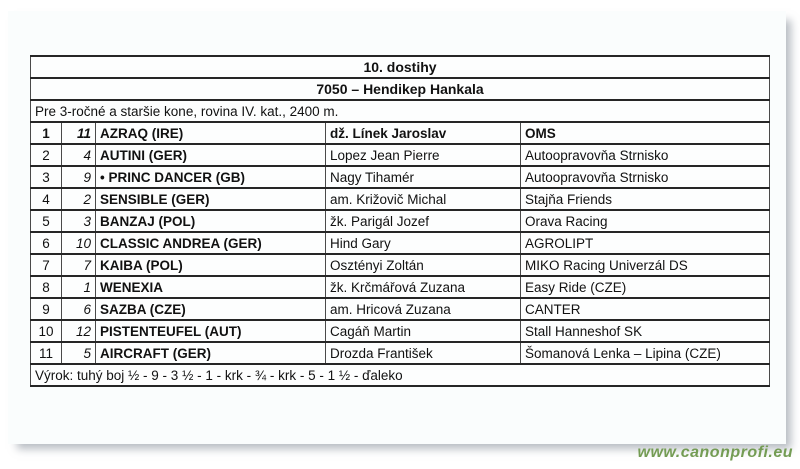 Image resolution: width=800 pixels, height=469 pixels. I want to click on stable-cell: Easy Ride (CZE), so click(645, 287).